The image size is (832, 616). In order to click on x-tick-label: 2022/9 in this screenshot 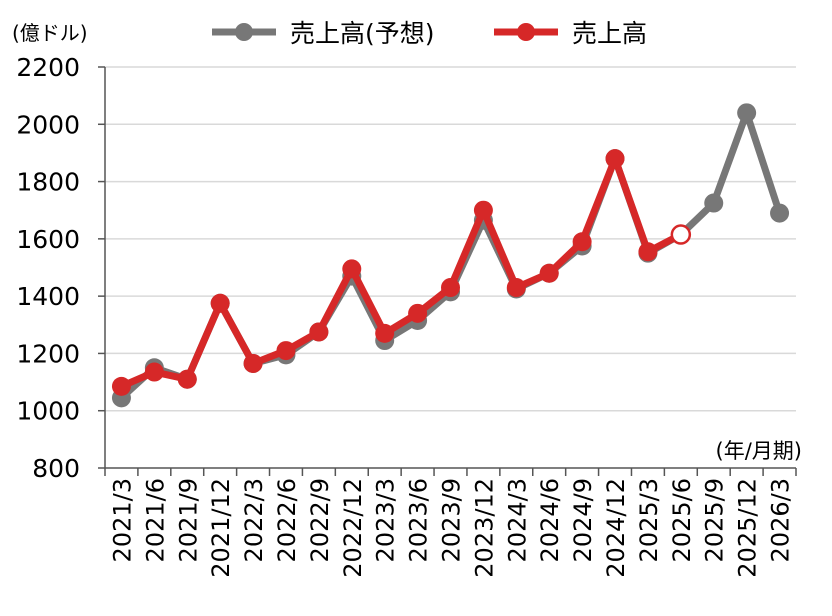, I will do `click(320, 520)`.